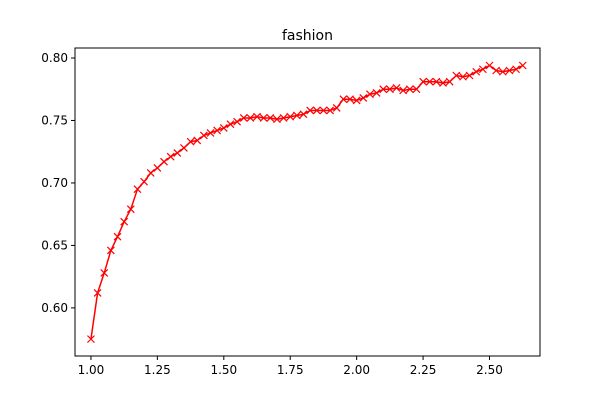 The image size is (600, 405). What do you see at coordinates (290, 370) in the screenshot?
I see `x-tick-label: 1.75` at bounding box center [290, 370].